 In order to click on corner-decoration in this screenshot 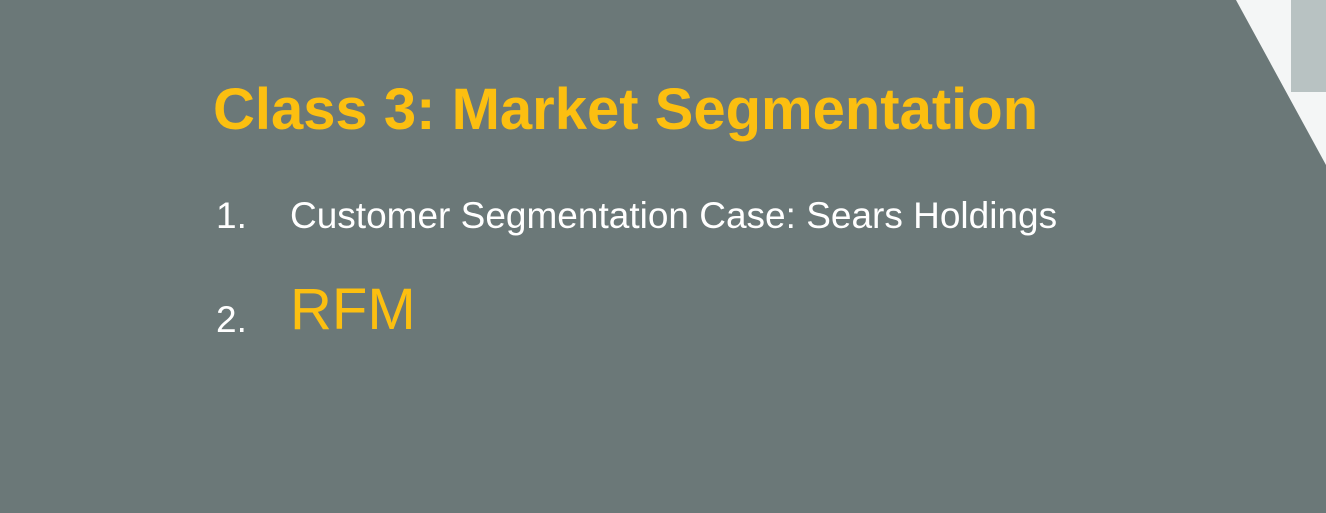, I will do `click(1281, 82)`.